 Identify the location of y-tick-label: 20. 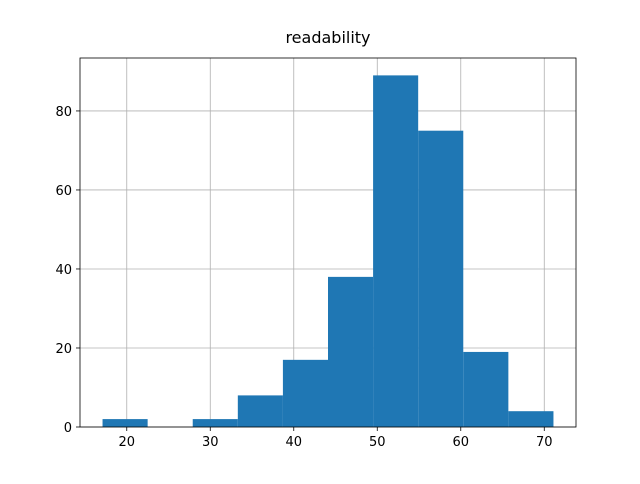
(63, 349).